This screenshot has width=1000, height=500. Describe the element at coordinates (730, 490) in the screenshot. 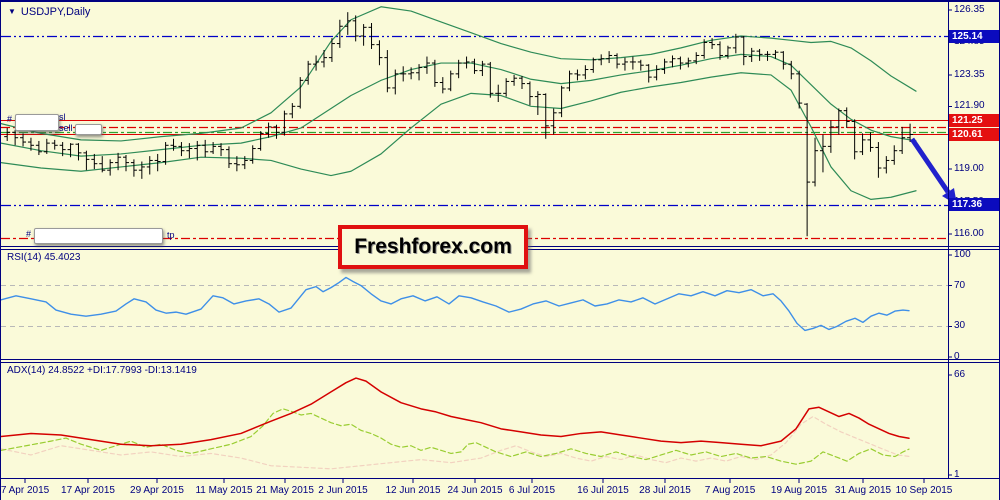

I see `date-label: 7 Aug 2015` at that location.